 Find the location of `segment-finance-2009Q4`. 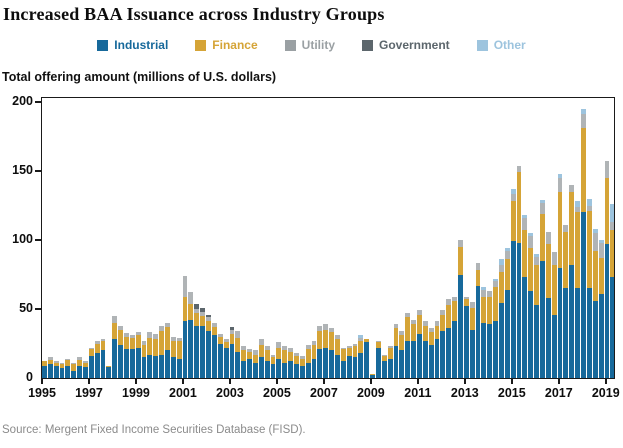

segment-finance-2009Q4 is located at coordinates (390, 353).